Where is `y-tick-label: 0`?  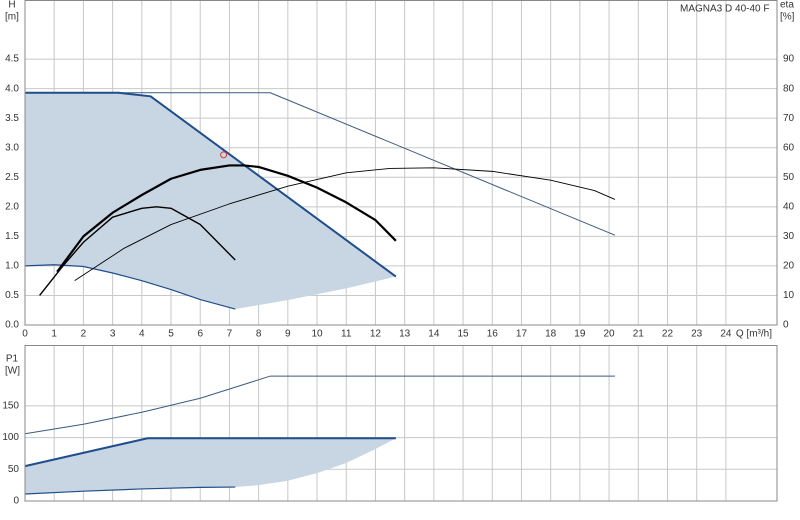
y-tick-label: 0 is located at coordinates (16, 501).